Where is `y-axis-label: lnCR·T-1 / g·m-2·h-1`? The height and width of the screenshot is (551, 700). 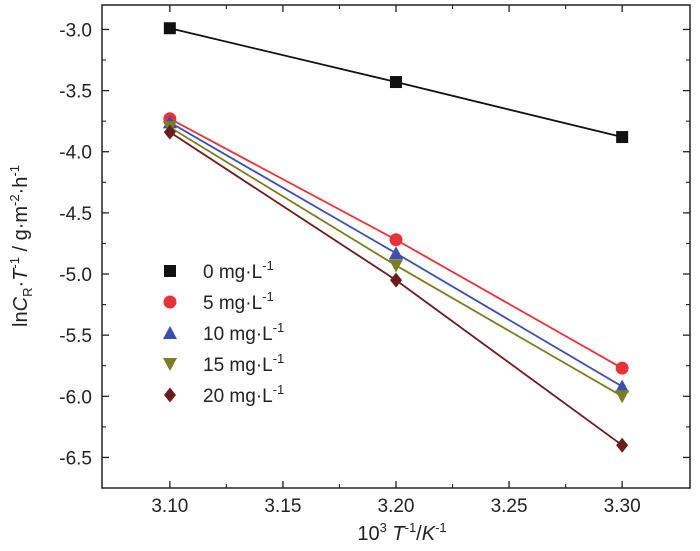
y-axis-label: lnCR·T-1 / g·m-2·h-1 is located at coordinates (21, 246).